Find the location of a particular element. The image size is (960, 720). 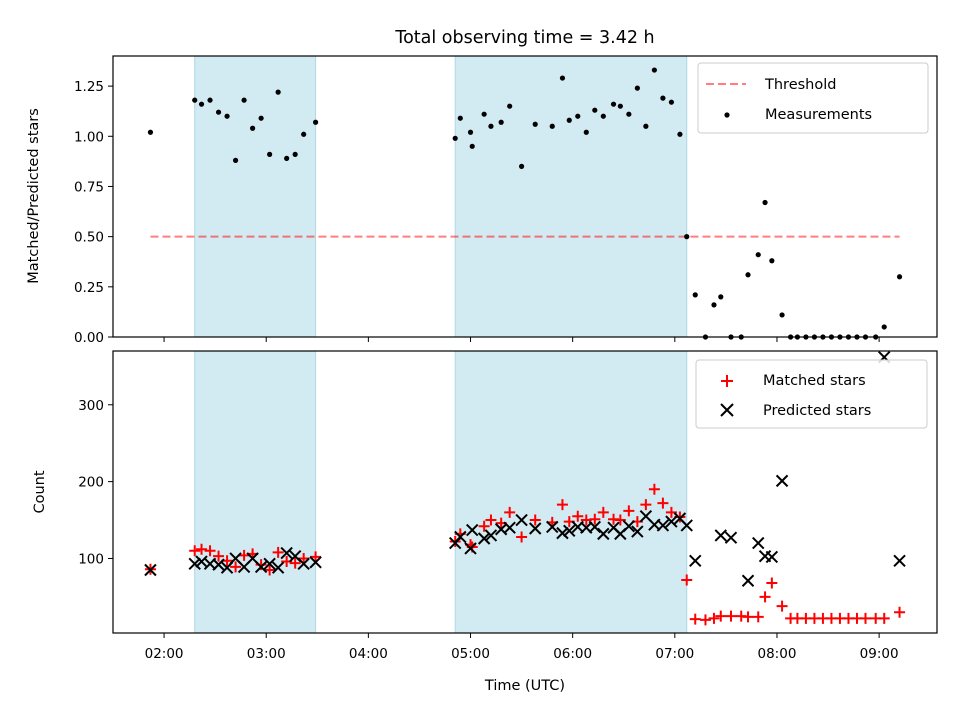

x-tick-label: 07:00 is located at coordinates (674, 654).